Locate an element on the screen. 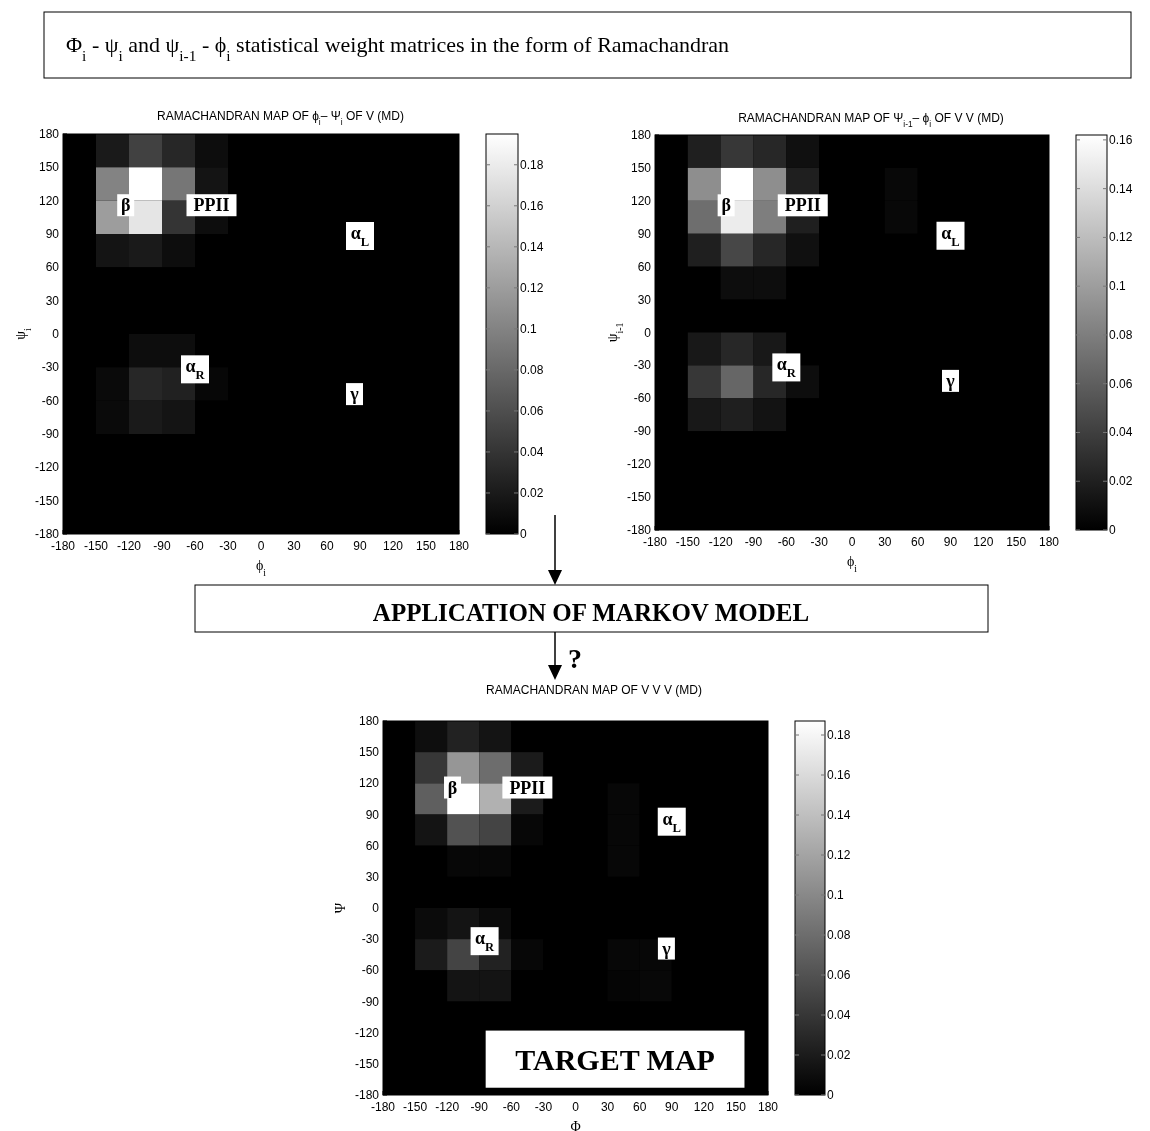 The image size is (1150, 1131). annotation: TARGET MAP is located at coordinates (615, 1060).